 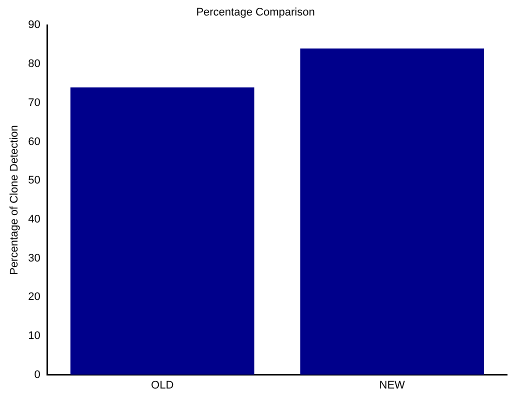 I want to click on x-tick-label: OLD, so click(x=162, y=385).